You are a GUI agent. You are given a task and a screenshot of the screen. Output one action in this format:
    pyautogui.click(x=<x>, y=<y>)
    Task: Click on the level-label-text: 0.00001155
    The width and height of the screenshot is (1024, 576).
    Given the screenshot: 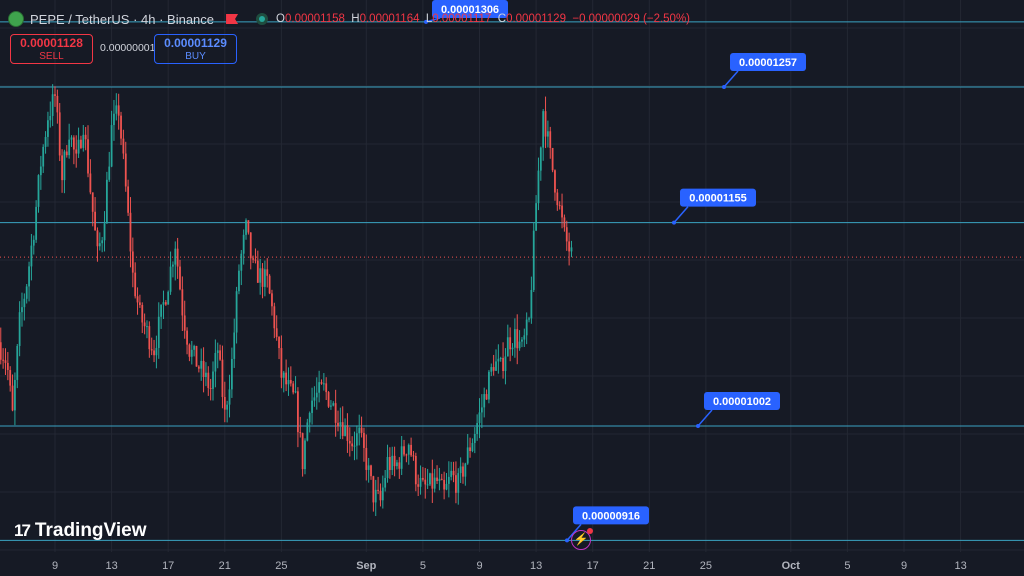 What is the action you would take?
    pyautogui.click(x=718, y=199)
    